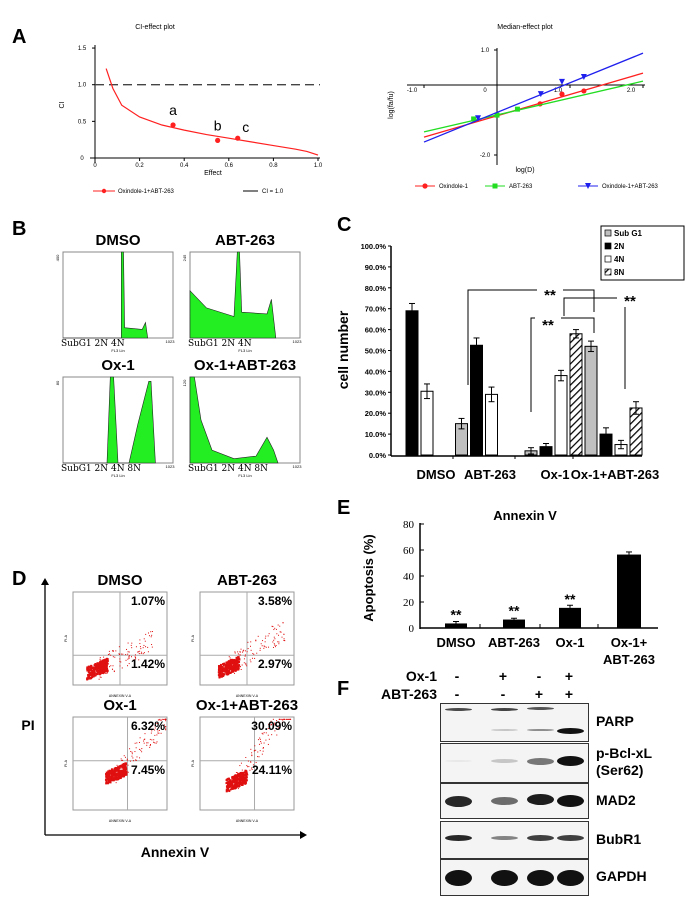 This screenshot has height=898, width=700. I want to click on chart-title: CI-effect plot, so click(155, 27).